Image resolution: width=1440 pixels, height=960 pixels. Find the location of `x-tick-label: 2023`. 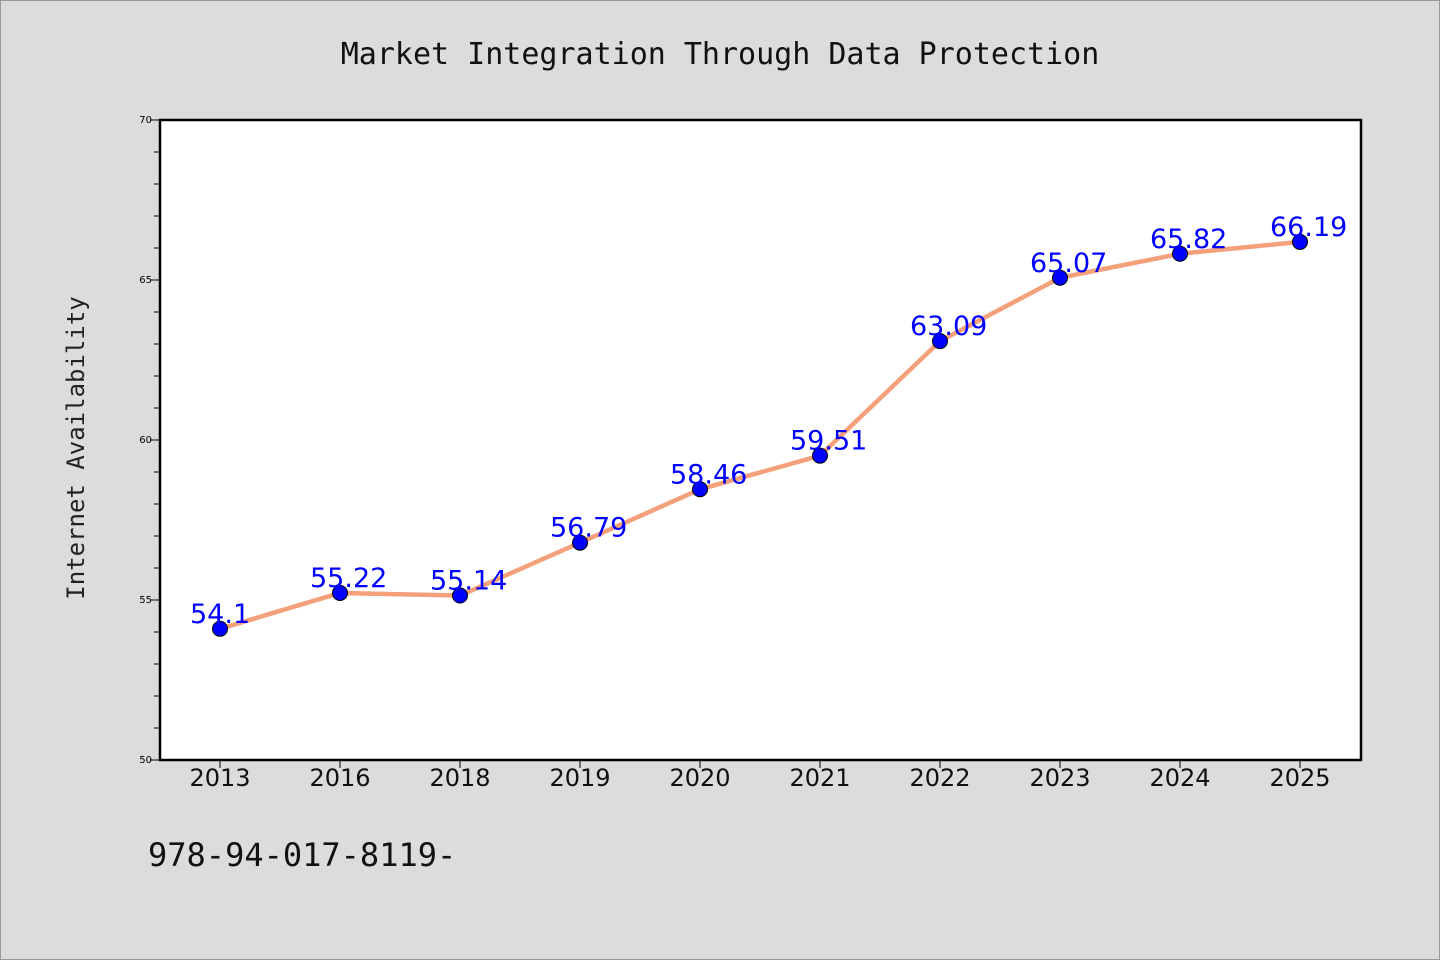

x-tick-label: 2023 is located at coordinates (1059, 778).